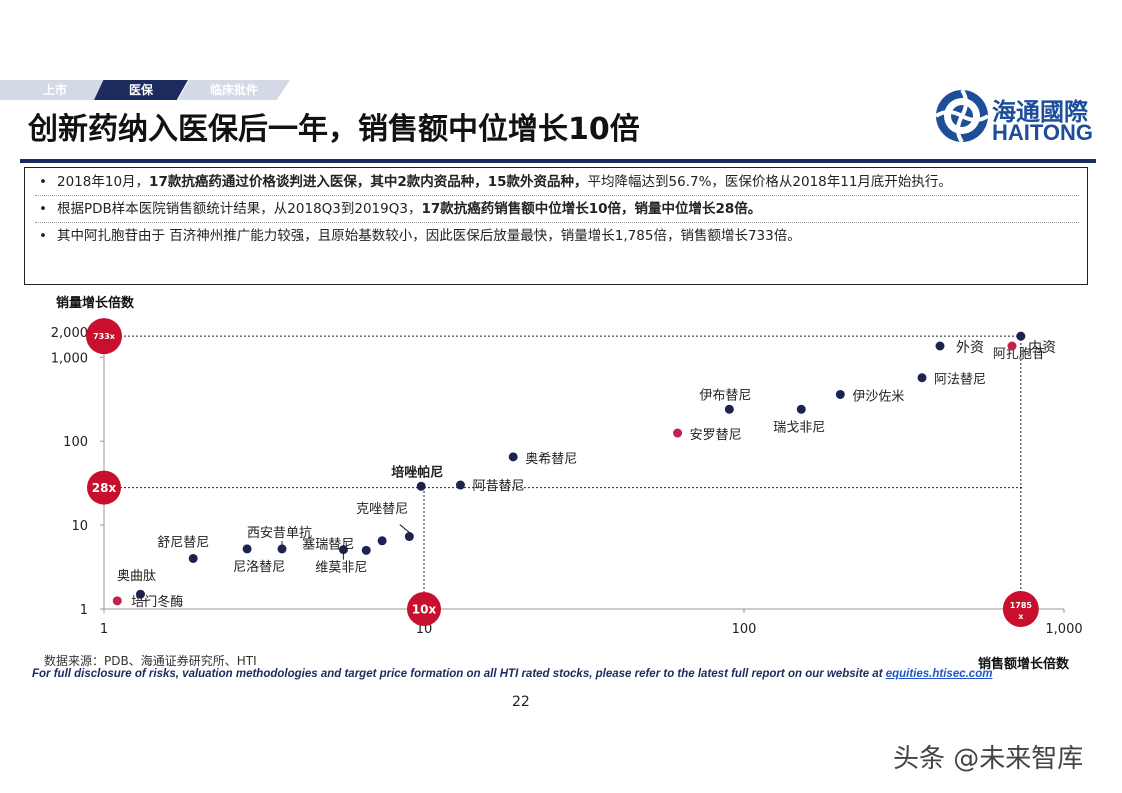  Describe the element at coordinates (558, 161) in the screenshot. I see `title-divider` at that location.